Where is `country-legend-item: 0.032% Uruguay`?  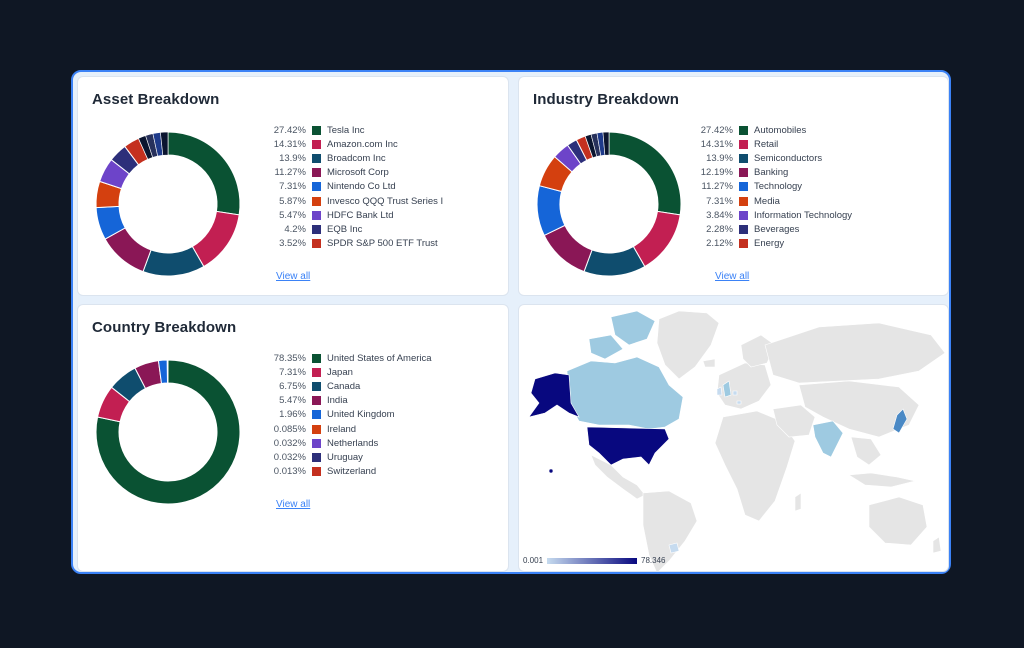
country-legend-item: 0.032% Uruguay is located at coordinates (347, 457).